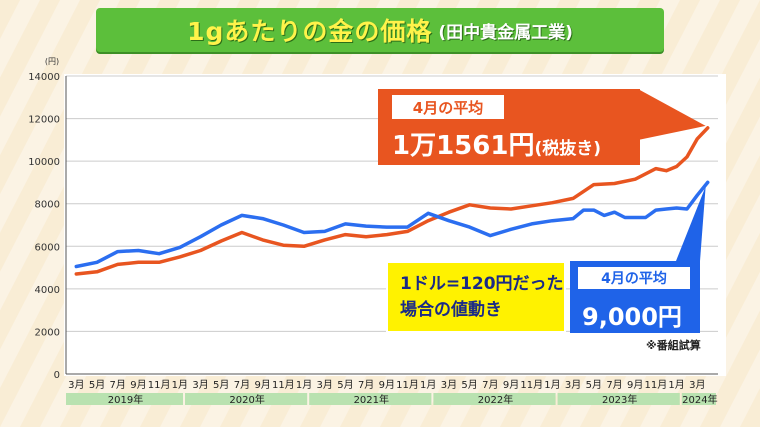  I want to click on y-tick-label: 2000, so click(47, 332).